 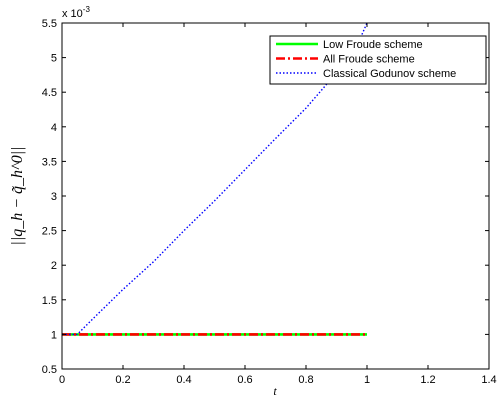 I want to click on x-tick-label: 1.2, so click(x=427, y=380).